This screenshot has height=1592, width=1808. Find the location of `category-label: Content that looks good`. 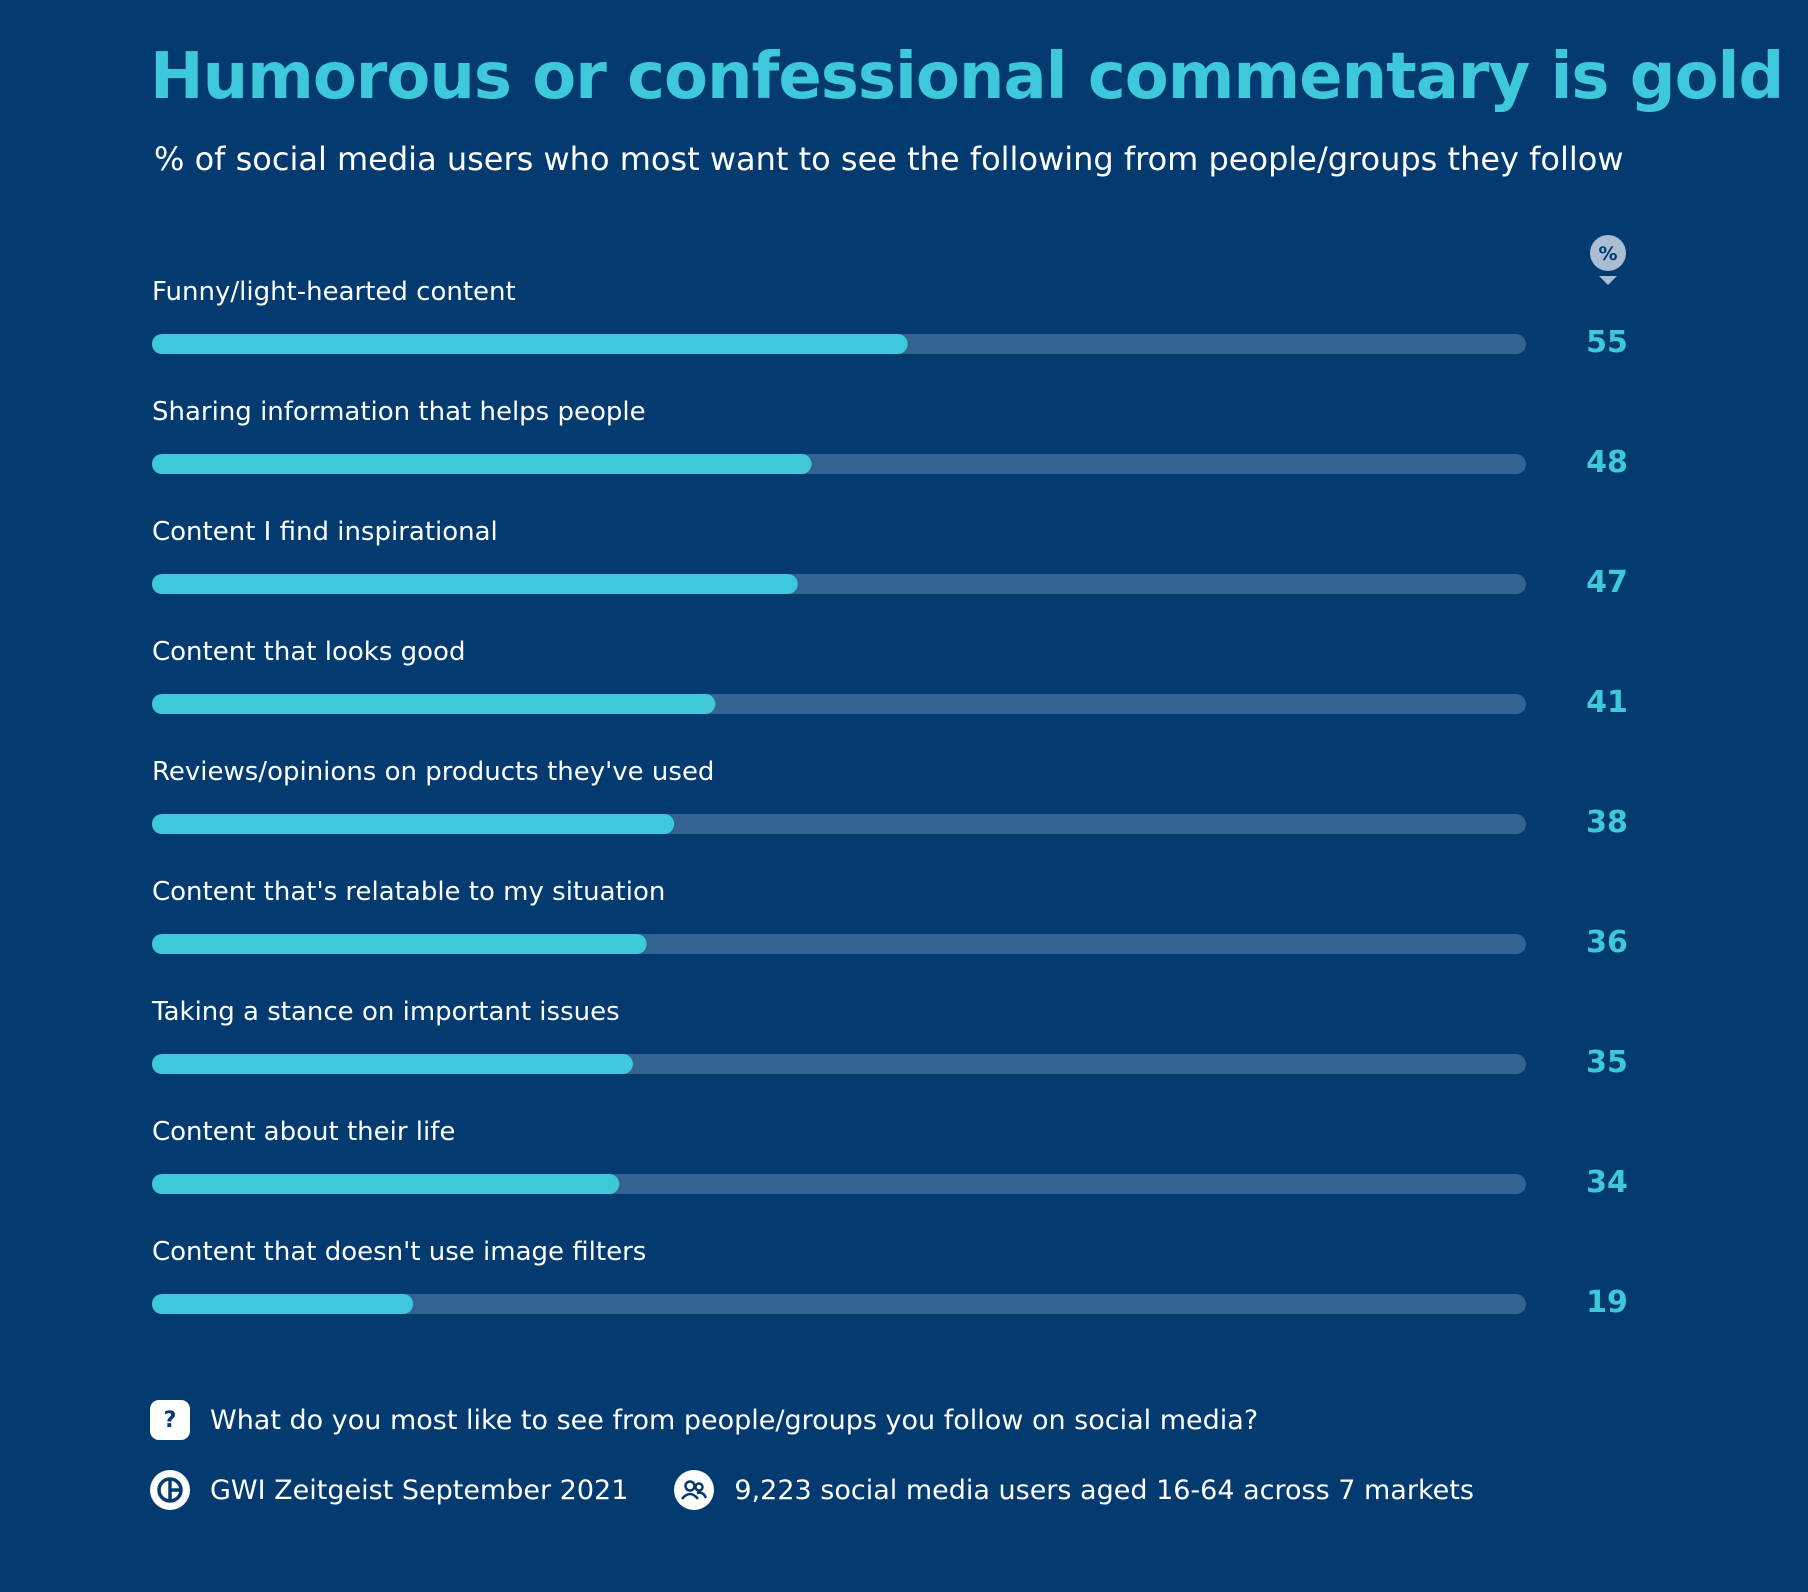

category-label: Content that looks good is located at coordinates (308, 652).